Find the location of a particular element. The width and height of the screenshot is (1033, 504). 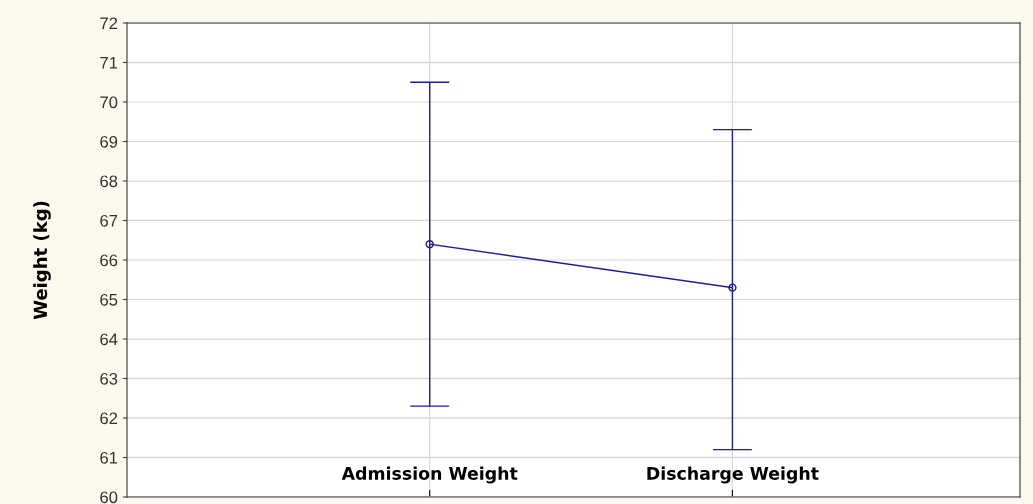

y-tick-label: 70 is located at coordinates (109, 102).